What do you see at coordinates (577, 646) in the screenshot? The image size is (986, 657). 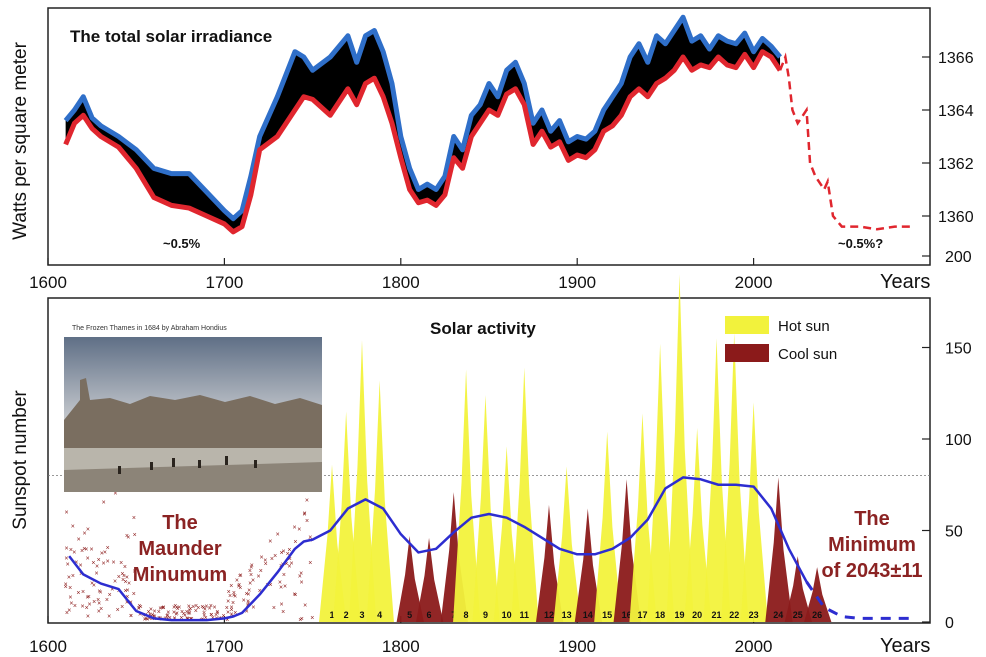 I see `activity-xtick-label: 1900` at bounding box center [577, 646].